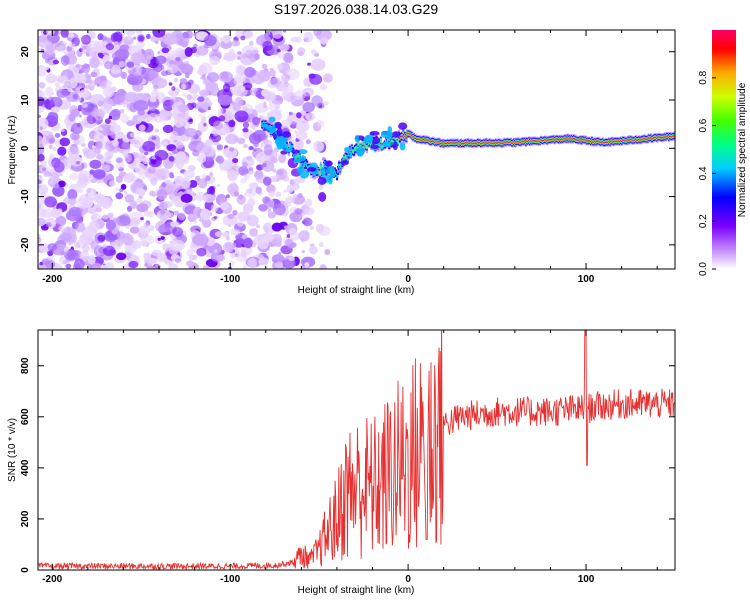 This screenshot has height=600, width=750. Describe the element at coordinates (52, 279) in the screenshot. I see `x-tick-label: -200` at that location.